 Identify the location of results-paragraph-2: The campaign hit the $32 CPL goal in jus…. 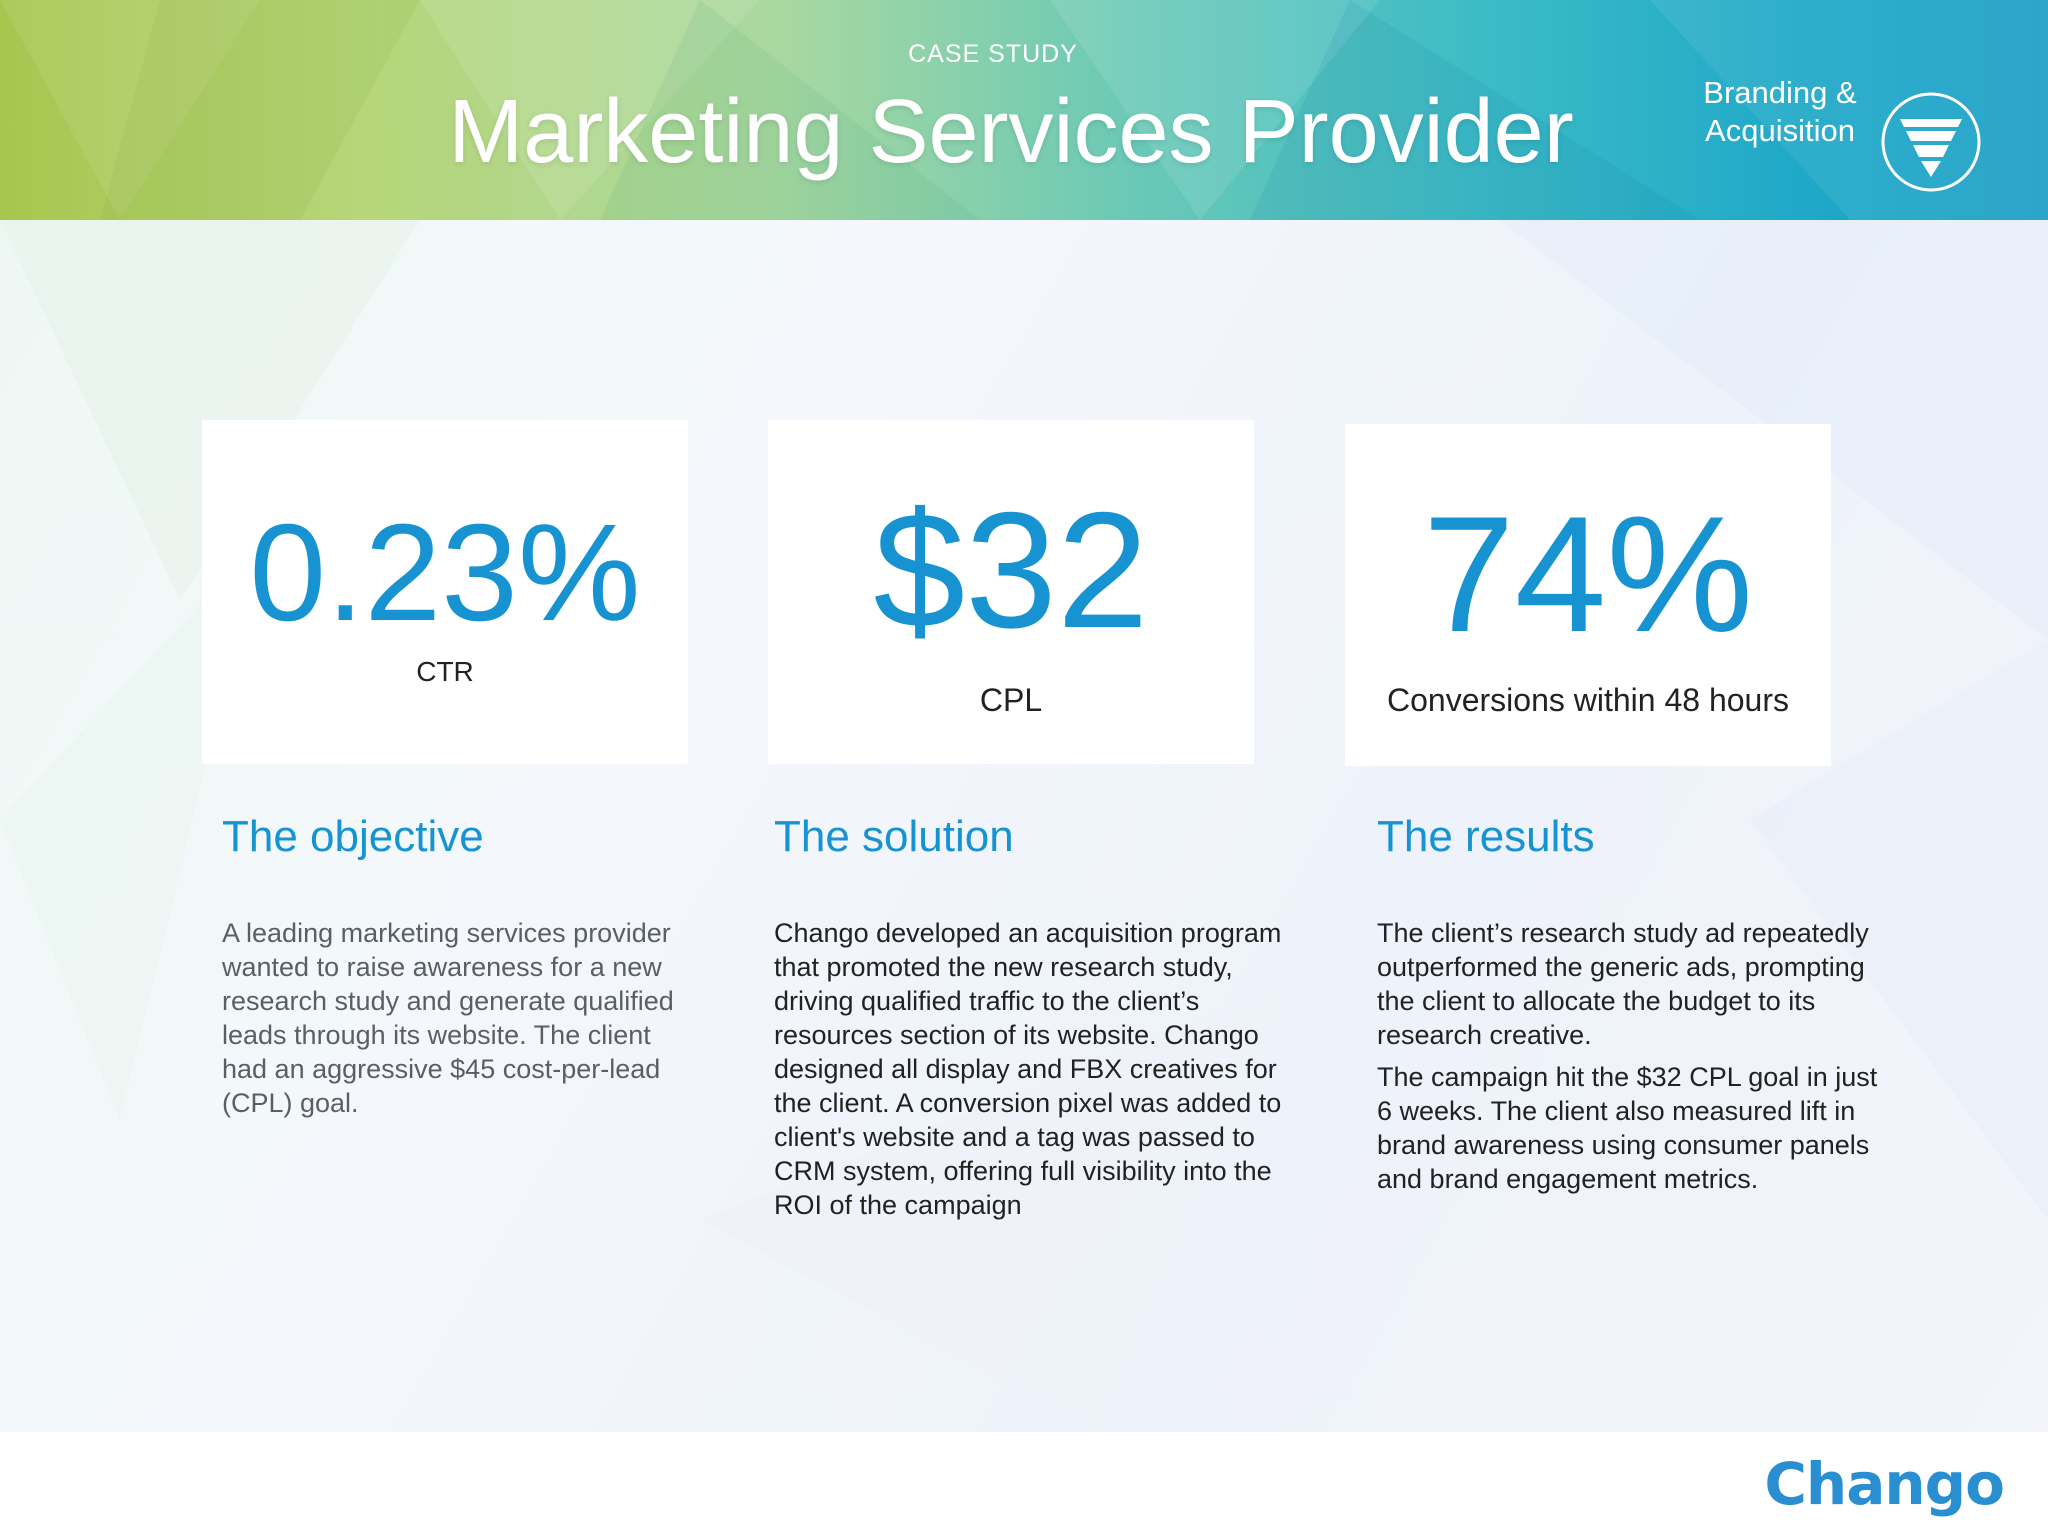
(1627, 1128).